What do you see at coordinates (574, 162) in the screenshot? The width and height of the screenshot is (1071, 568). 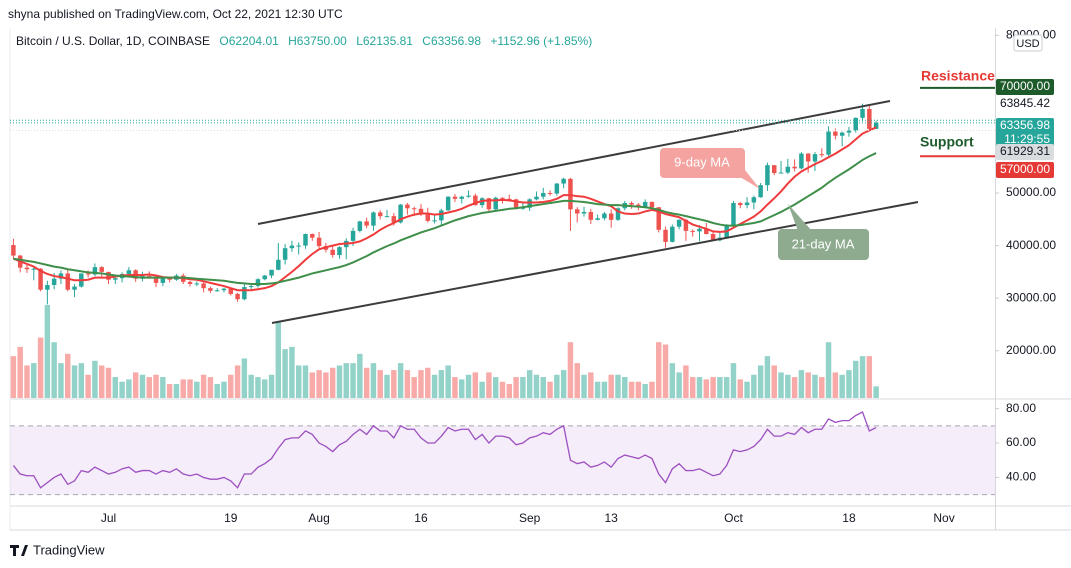 I see `upper-trendline` at bounding box center [574, 162].